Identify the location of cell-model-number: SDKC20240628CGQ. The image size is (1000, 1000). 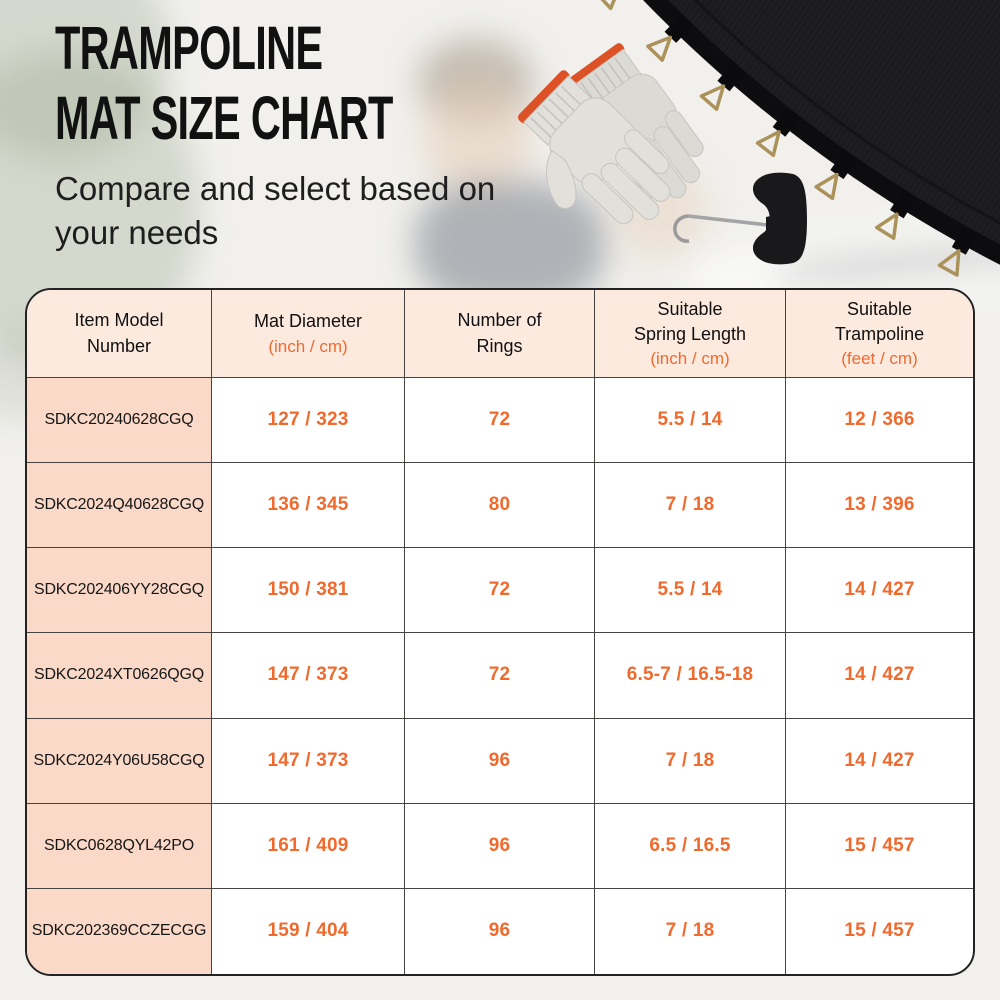
(119, 421).